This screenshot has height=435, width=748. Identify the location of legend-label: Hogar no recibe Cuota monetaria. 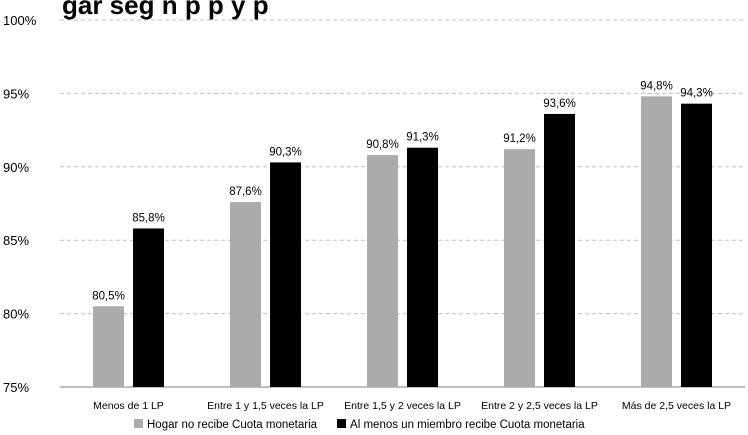
(232, 425).